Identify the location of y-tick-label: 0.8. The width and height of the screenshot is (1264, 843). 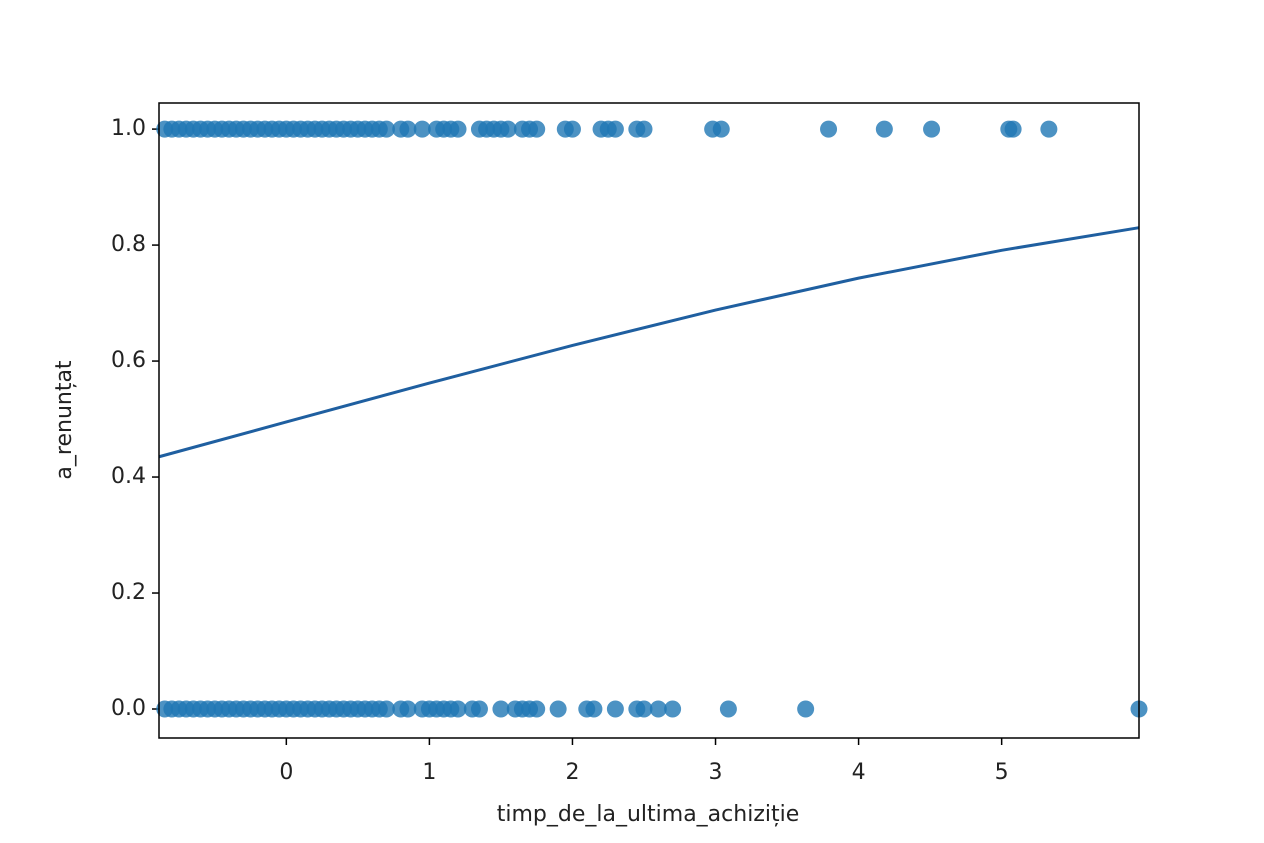
(128, 244).